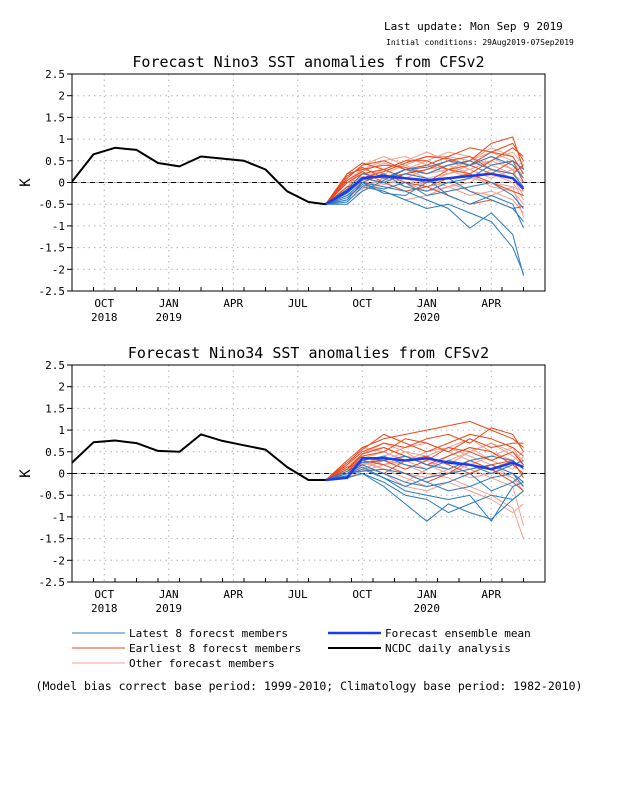 This screenshot has width=618, height=800. Describe the element at coordinates (427, 317) in the screenshot. I see `panel0-x-year-label: 2020` at that location.